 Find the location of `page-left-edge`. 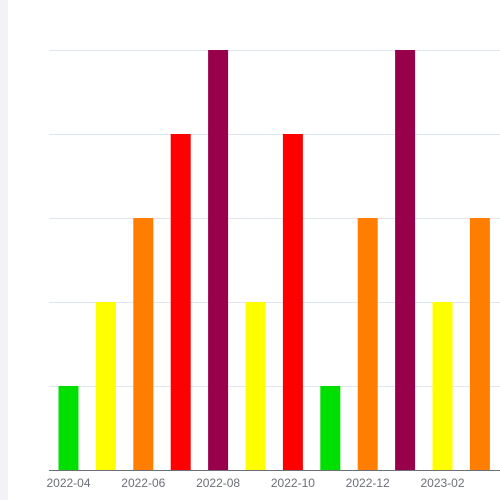

page-left-edge is located at coordinates (4, 250).